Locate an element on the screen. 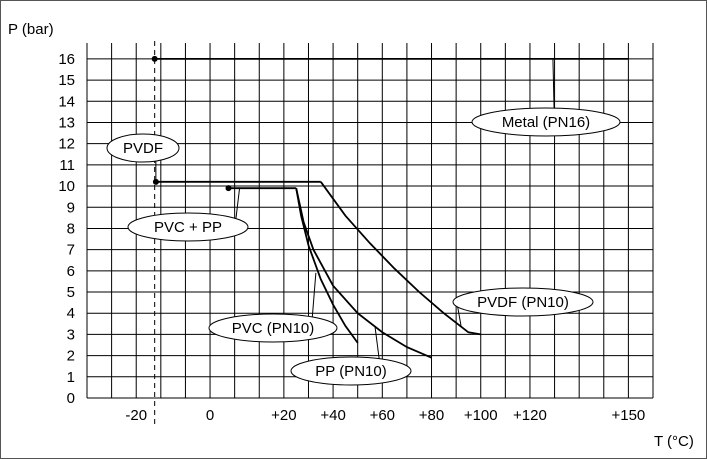 The image size is (707, 459). annotation-label: Metal (PN16) is located at coordinates (546, 122).